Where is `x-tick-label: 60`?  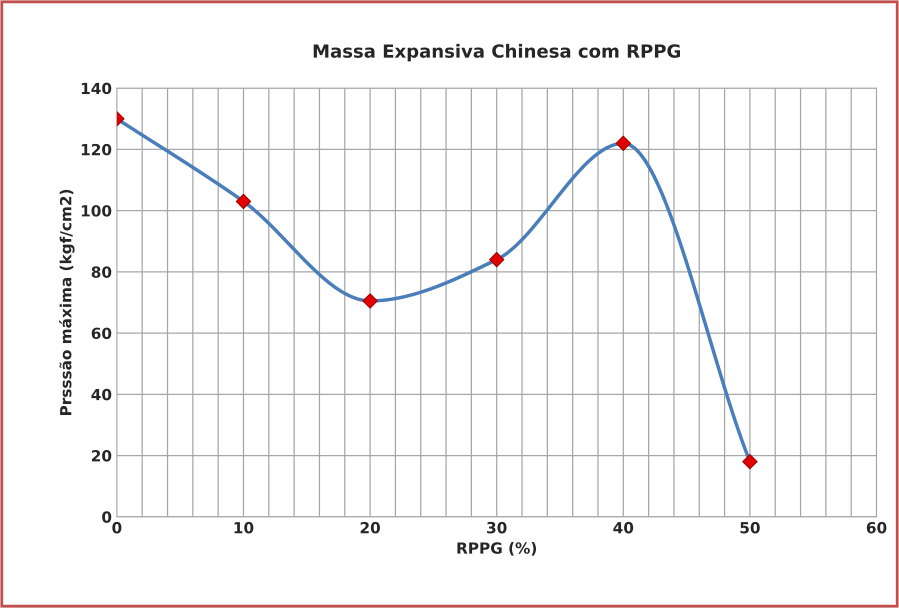
x-tick-label: 60 is located at coordinates (876, 528).